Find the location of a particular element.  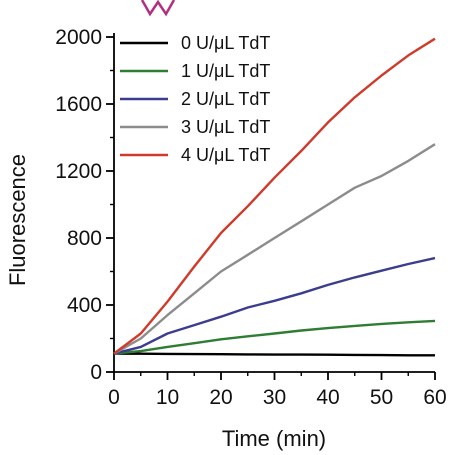

legend-label-3: 3 U/μL TdT is located at coordinates (225, 127).